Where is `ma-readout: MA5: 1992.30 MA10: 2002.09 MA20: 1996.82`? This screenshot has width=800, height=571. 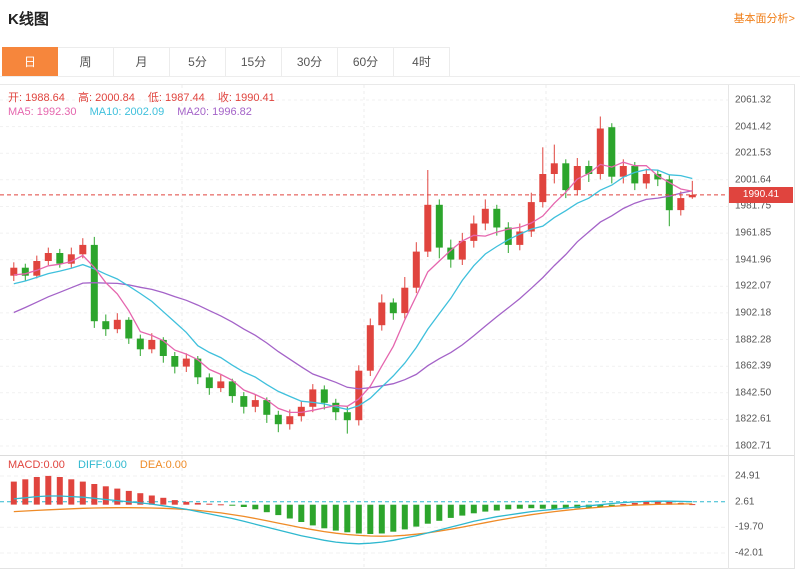
ma-readout: MA5: 1992.30 MA10: 2002.09 MA20: 1996.82 is located at coordinates (135, 112).